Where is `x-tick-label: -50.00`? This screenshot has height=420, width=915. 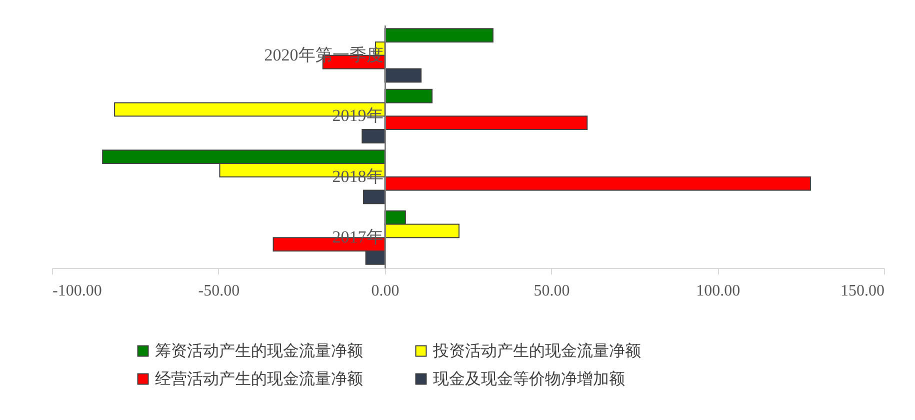 x-tick-label: -50.00 is located at coordinates (219, 291).